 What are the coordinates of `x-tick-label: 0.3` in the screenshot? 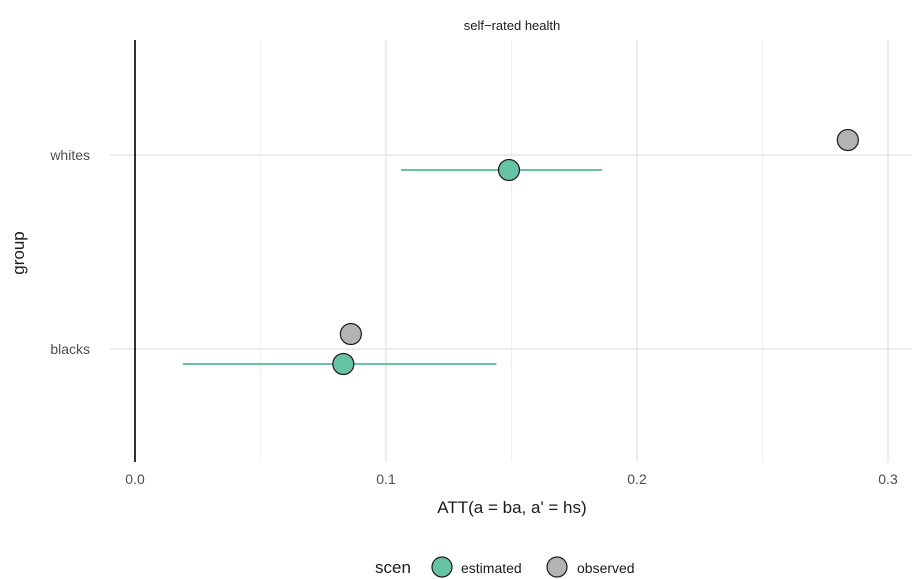 It's located at (888, 479).